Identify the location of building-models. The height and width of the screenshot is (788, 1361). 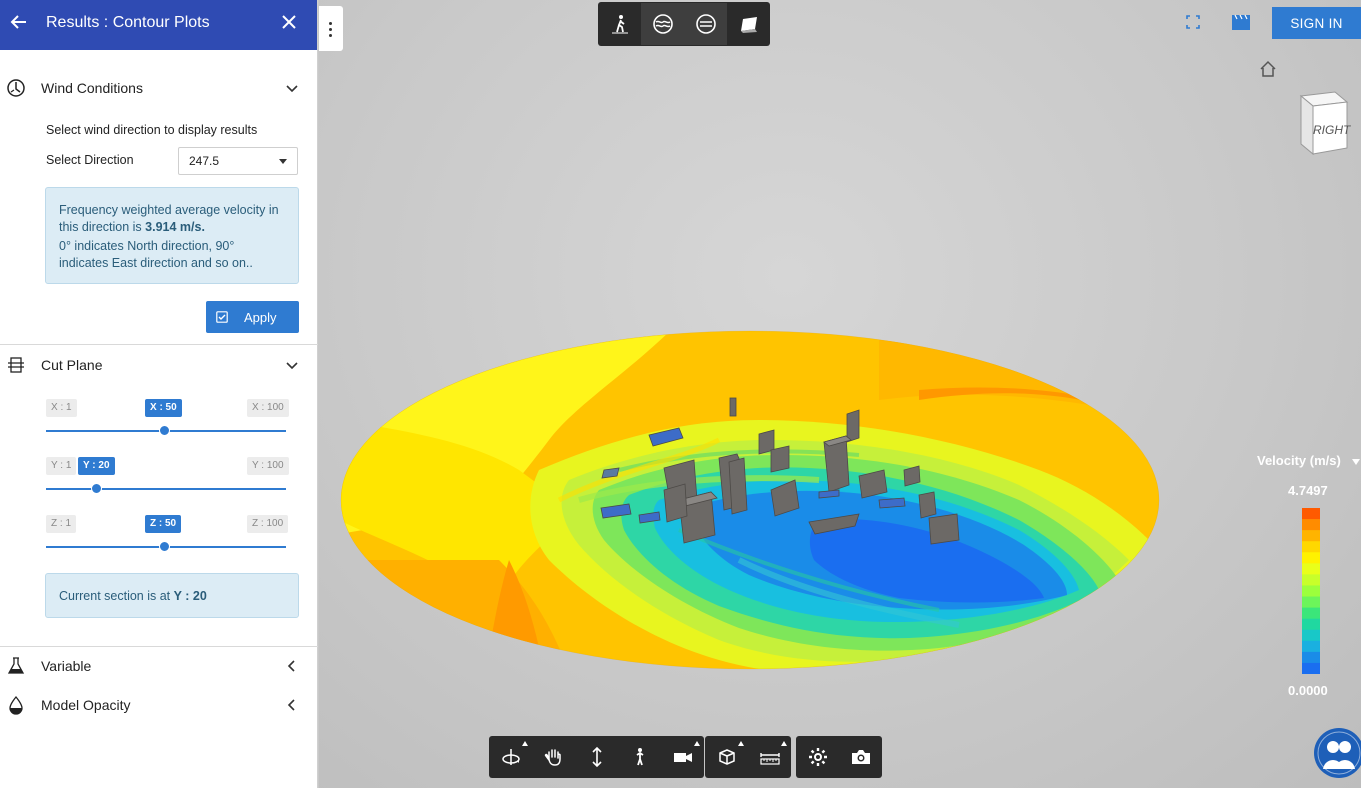
(780, 471).